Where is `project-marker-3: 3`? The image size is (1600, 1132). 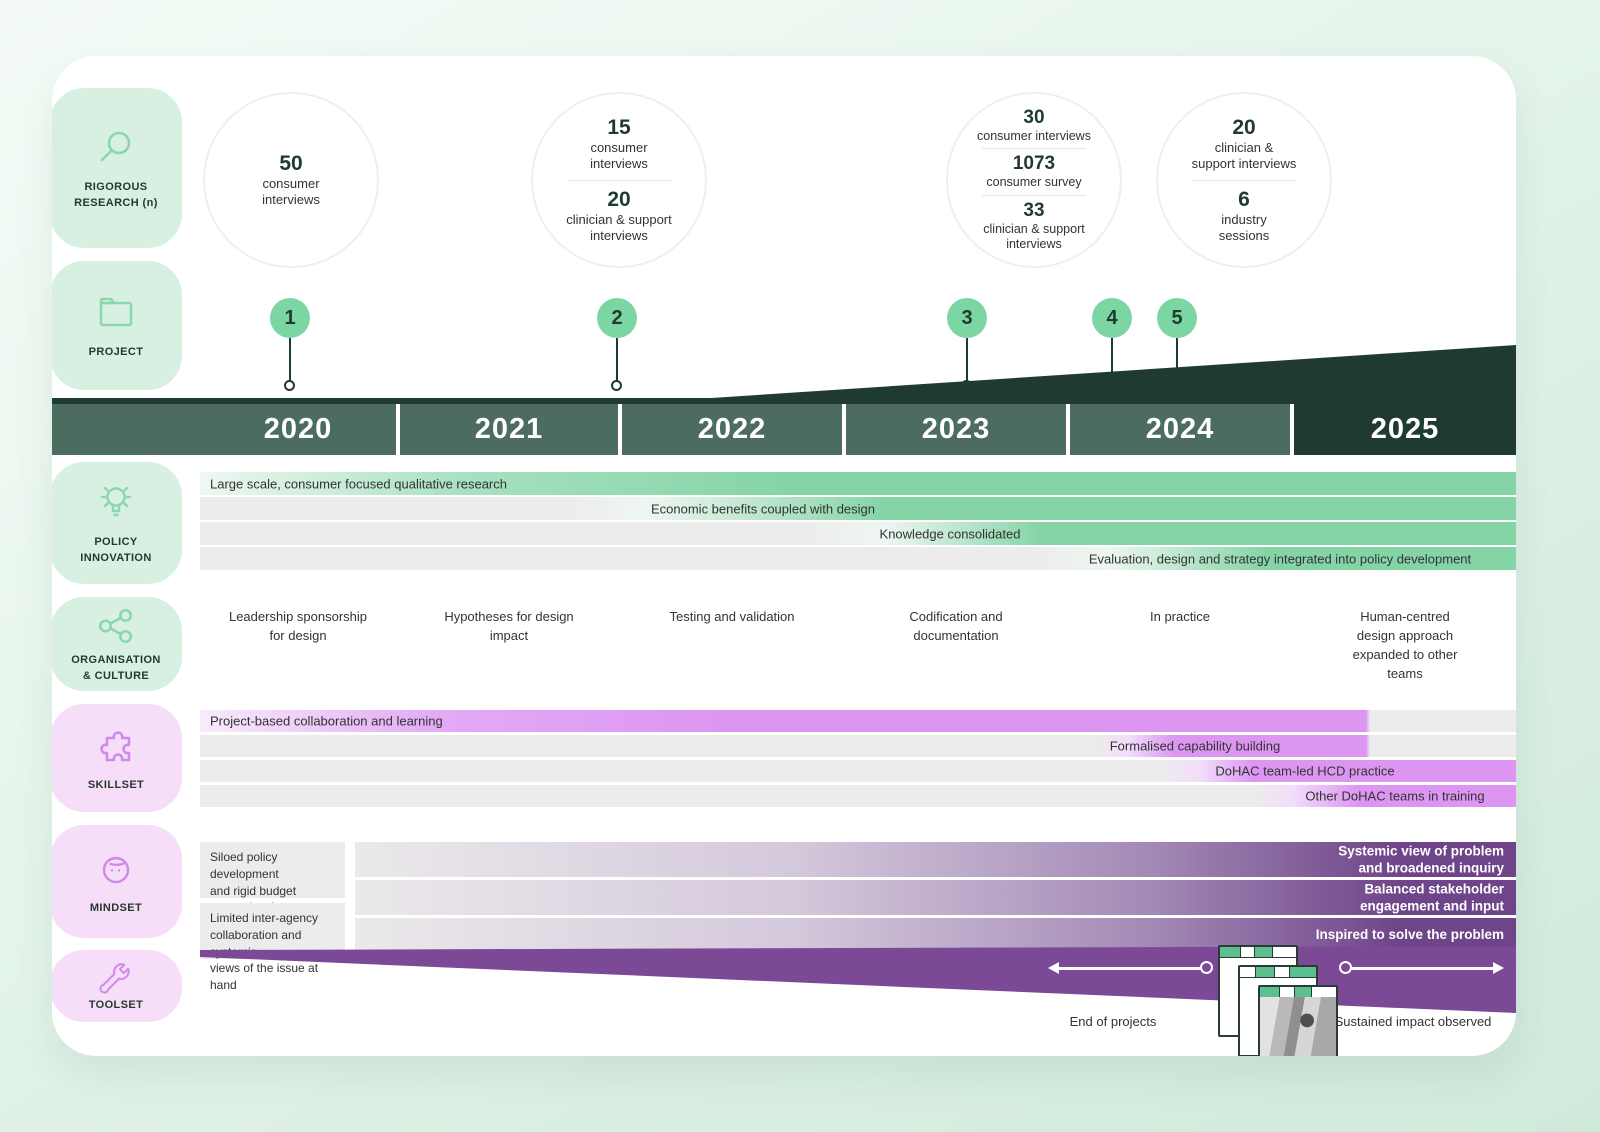
project-marker-3: 3 is located at coordinates (967, 344).